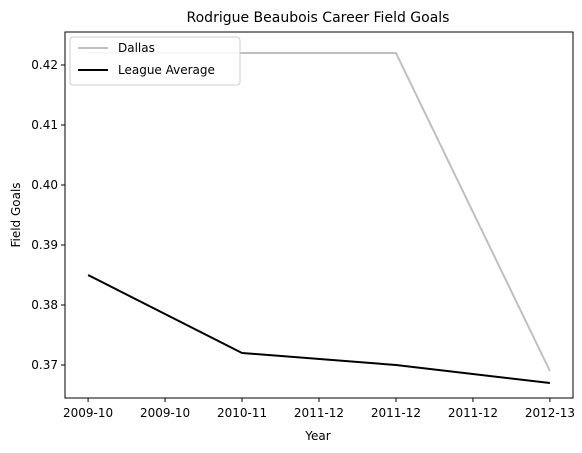  What do you see at coordinates (317, 436) in the screenshot?
I see `x-axis-label: Year` at bounding box center [317, 436].